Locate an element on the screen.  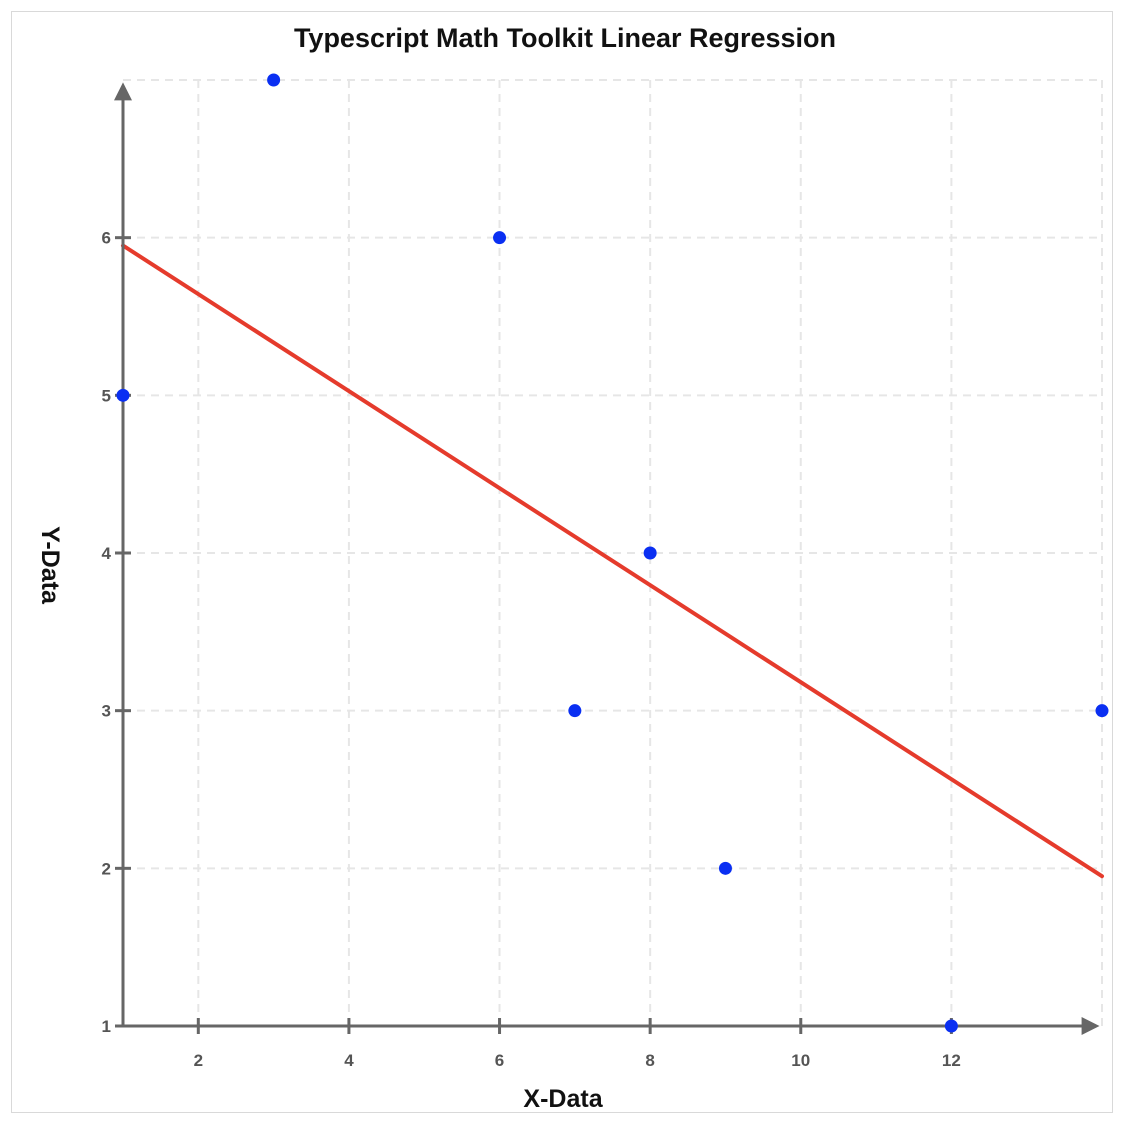
x-tick-label: 12 is located at coordinates (951, 1060).